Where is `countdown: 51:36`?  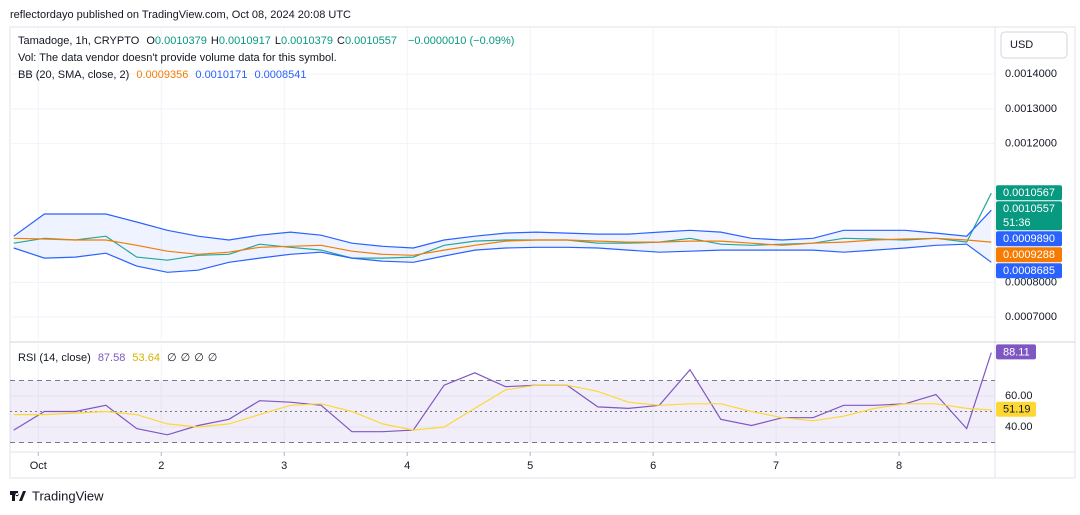
countdown: 51:36 is located at coordinates (1017, 223).